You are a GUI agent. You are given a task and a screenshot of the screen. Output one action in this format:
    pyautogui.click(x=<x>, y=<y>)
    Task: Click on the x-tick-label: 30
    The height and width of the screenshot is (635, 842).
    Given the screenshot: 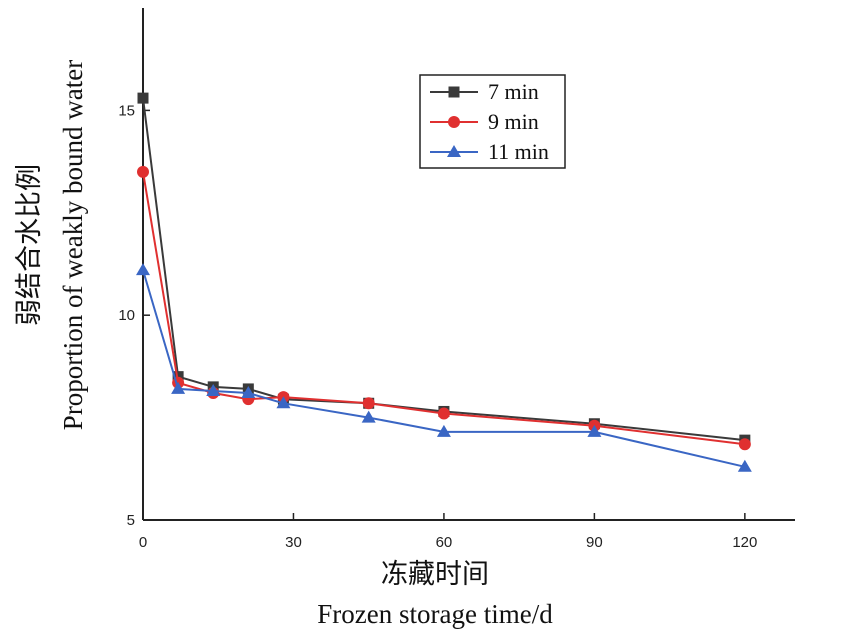 What is the action you would take?
    pyautogui.click(x=293, y=542)
    